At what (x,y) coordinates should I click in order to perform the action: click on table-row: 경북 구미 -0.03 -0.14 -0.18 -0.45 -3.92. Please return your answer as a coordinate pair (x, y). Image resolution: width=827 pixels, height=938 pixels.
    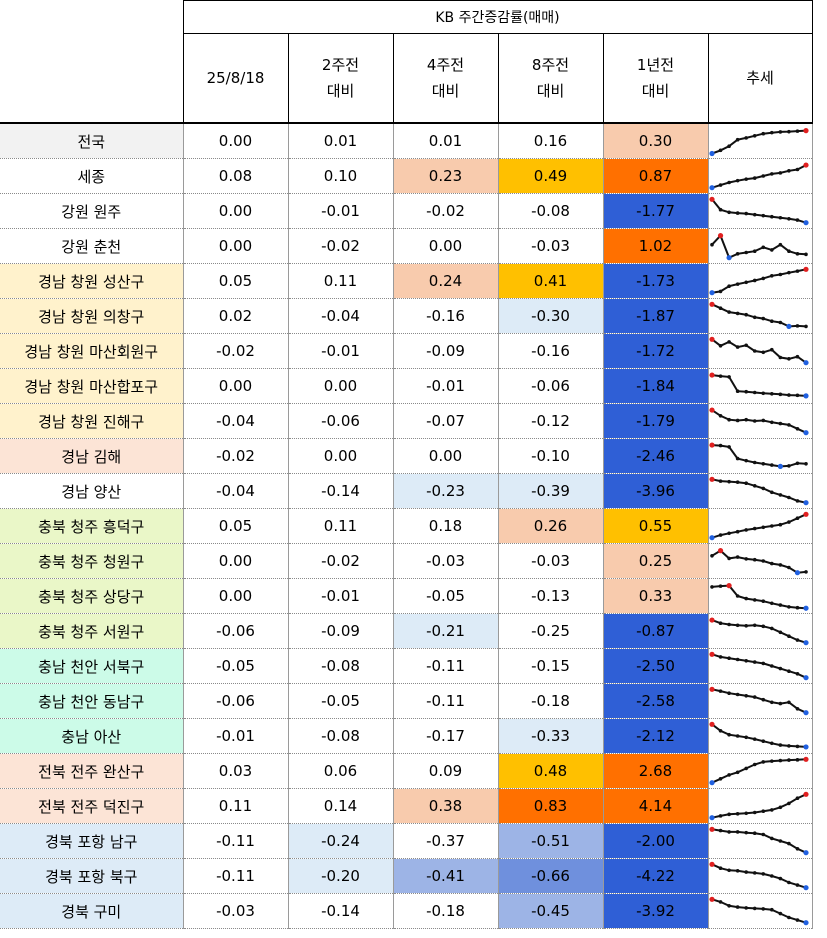
    Looking at the image, I should click on (406, 911).